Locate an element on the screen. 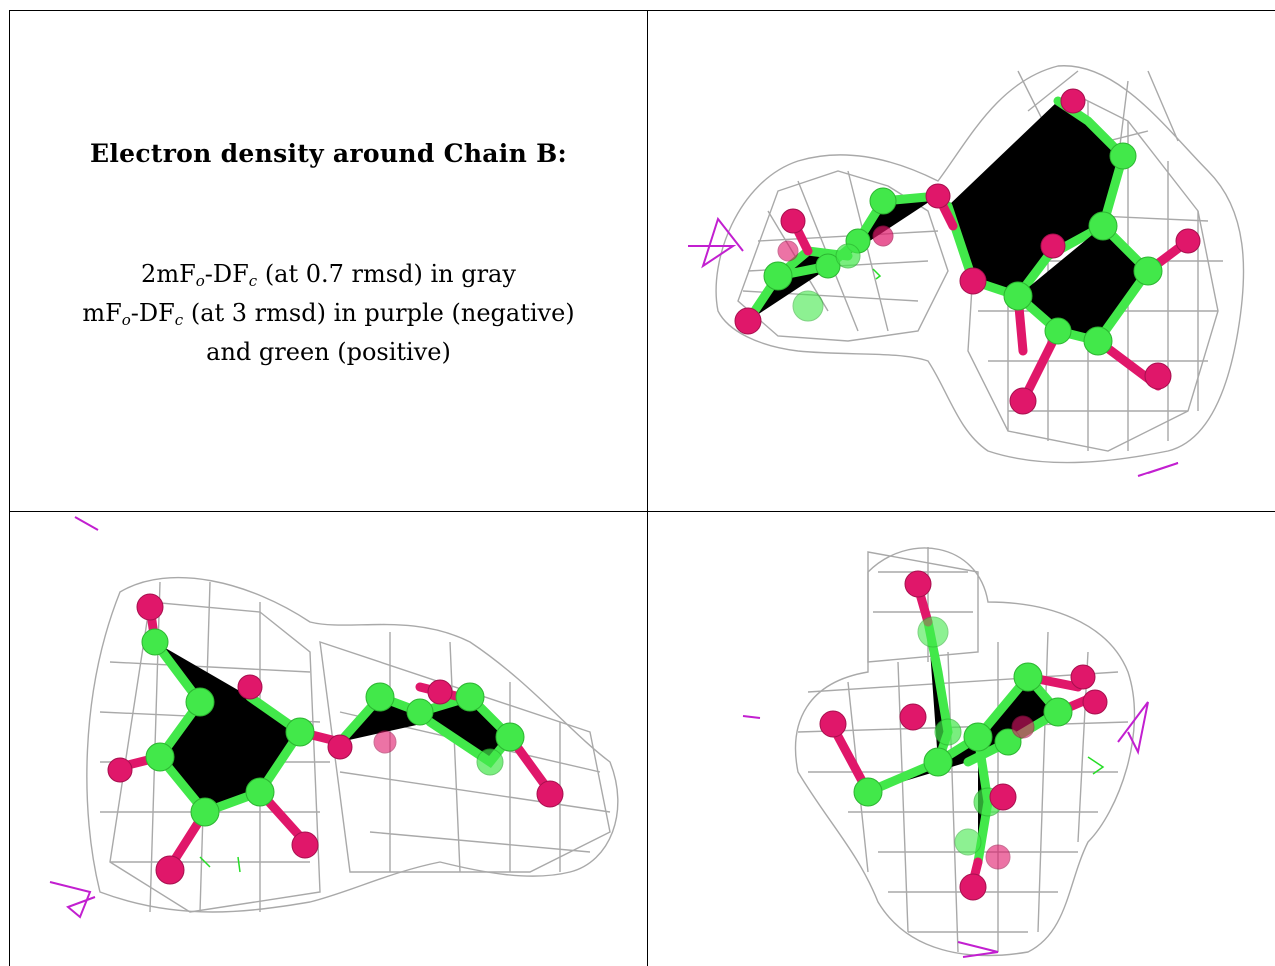  legend-text: (at 0.7 rmsd) in gray is located at coordinates (386, 274).